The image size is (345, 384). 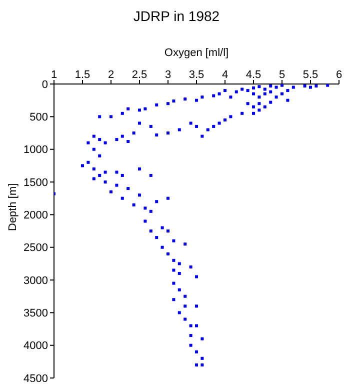 What do you see at coordinates (82, 75) in the screenshot?
I see `x-tick-label: 1.5` at bounding box center [82, 75].